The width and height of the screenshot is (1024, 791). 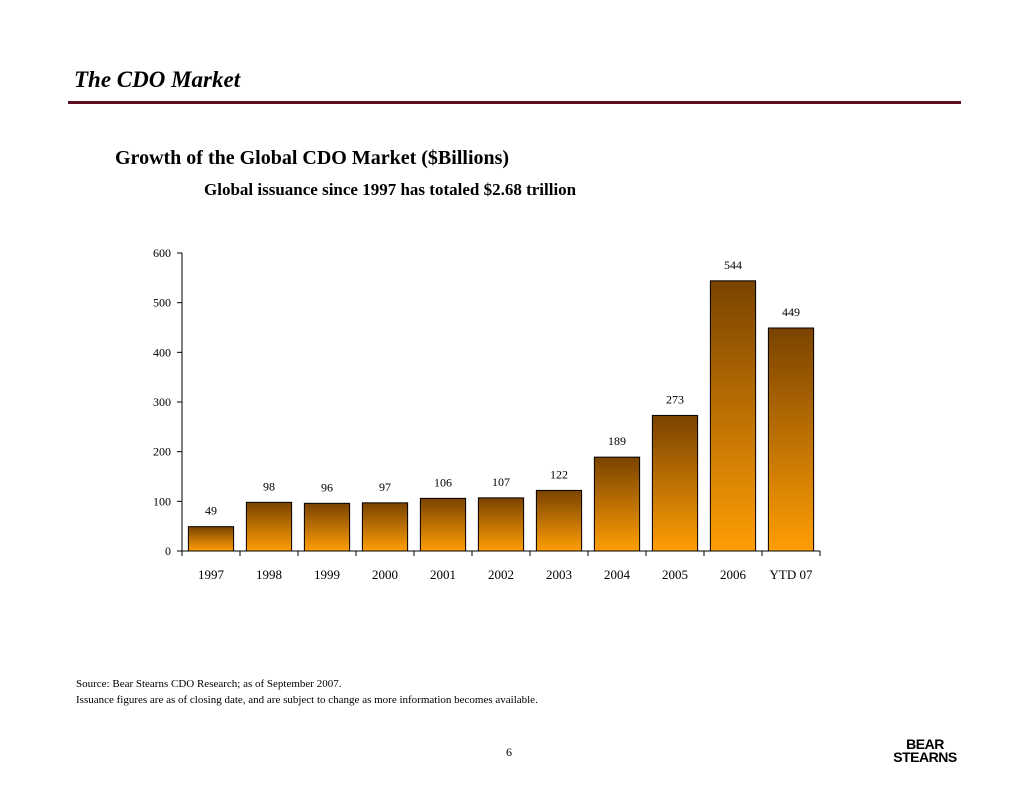 I want to click on x-tick-label: 2000, so click(x=385, y=574).